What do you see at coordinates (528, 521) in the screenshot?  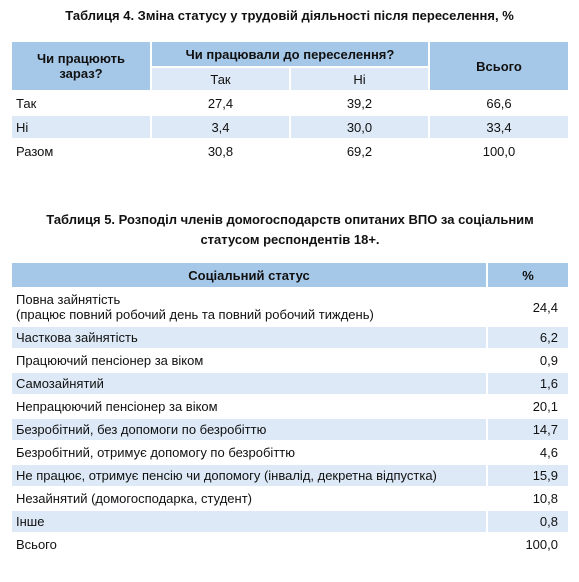 I see `value-cell: 0,8` at bounding box center [528, 521].